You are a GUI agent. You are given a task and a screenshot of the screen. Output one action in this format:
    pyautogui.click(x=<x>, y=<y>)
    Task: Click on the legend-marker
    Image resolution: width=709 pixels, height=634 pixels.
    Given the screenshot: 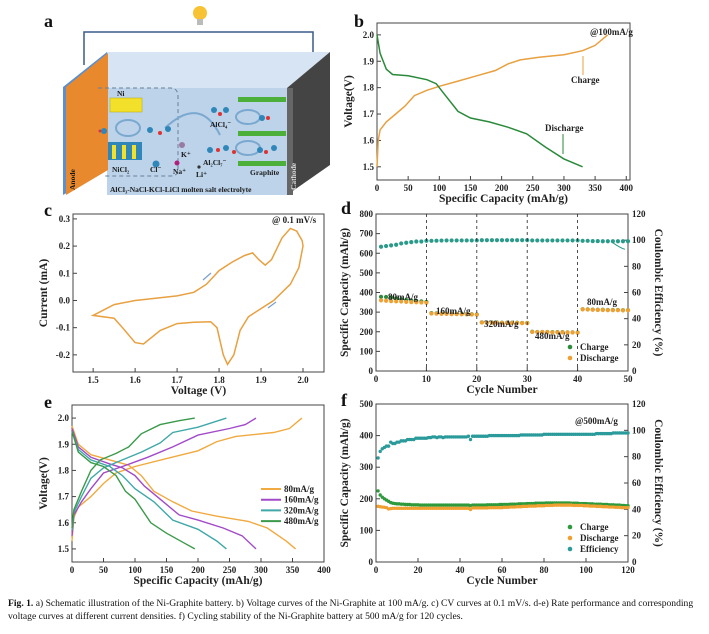 What is the action you would take?
    pyautogui.click(x=570, y=549)
    